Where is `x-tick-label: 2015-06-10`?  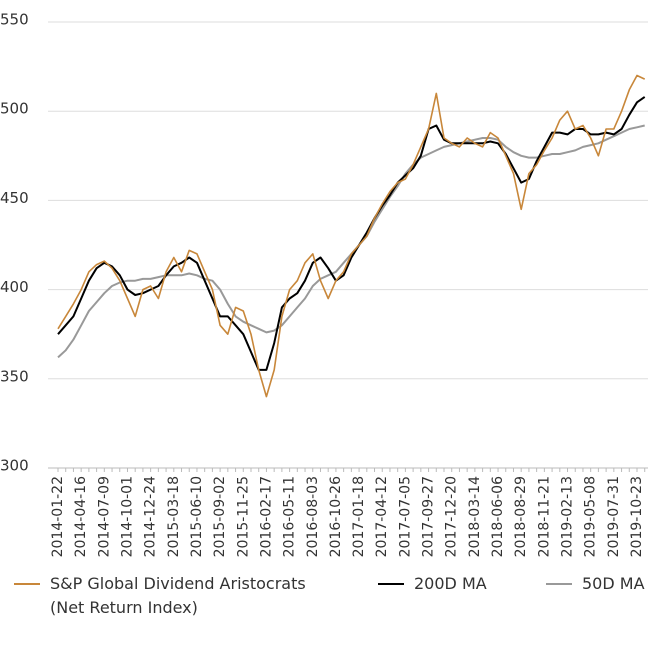 x-tick-label: 2015-06-10 is located at coordinates (197, 516).